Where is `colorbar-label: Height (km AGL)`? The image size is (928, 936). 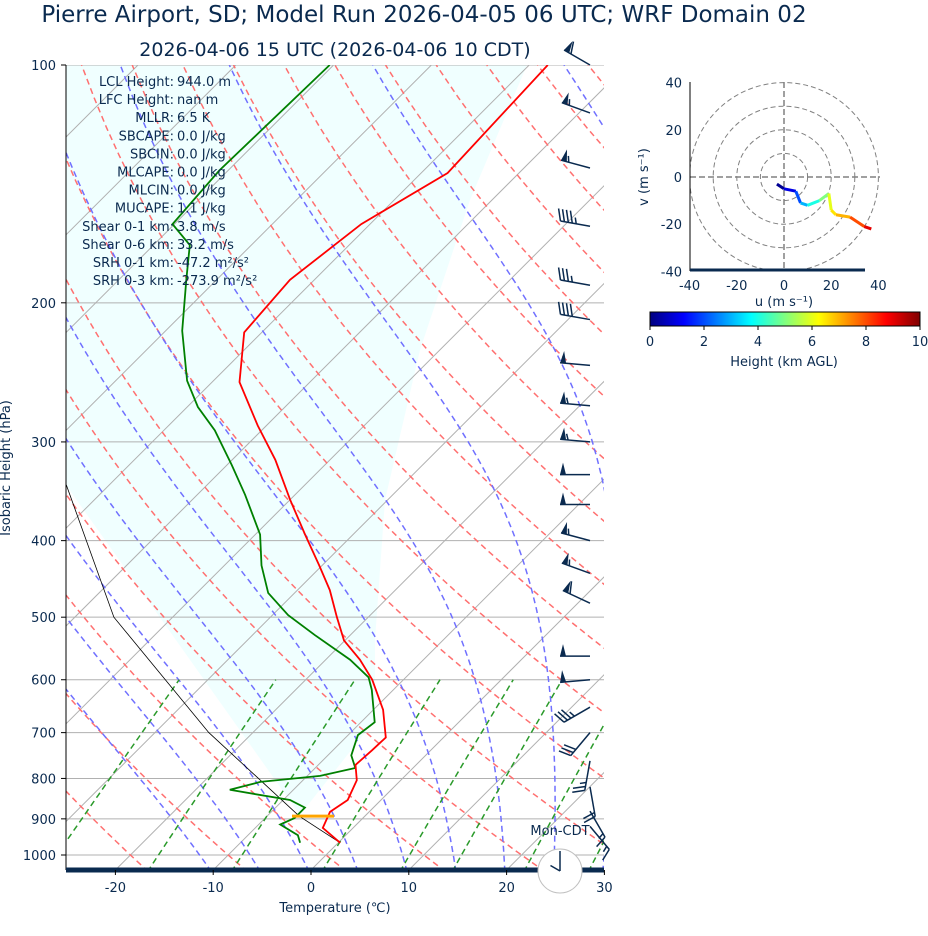 colorbar-label: Height (km AGL) is located at coordinates (784, 362).